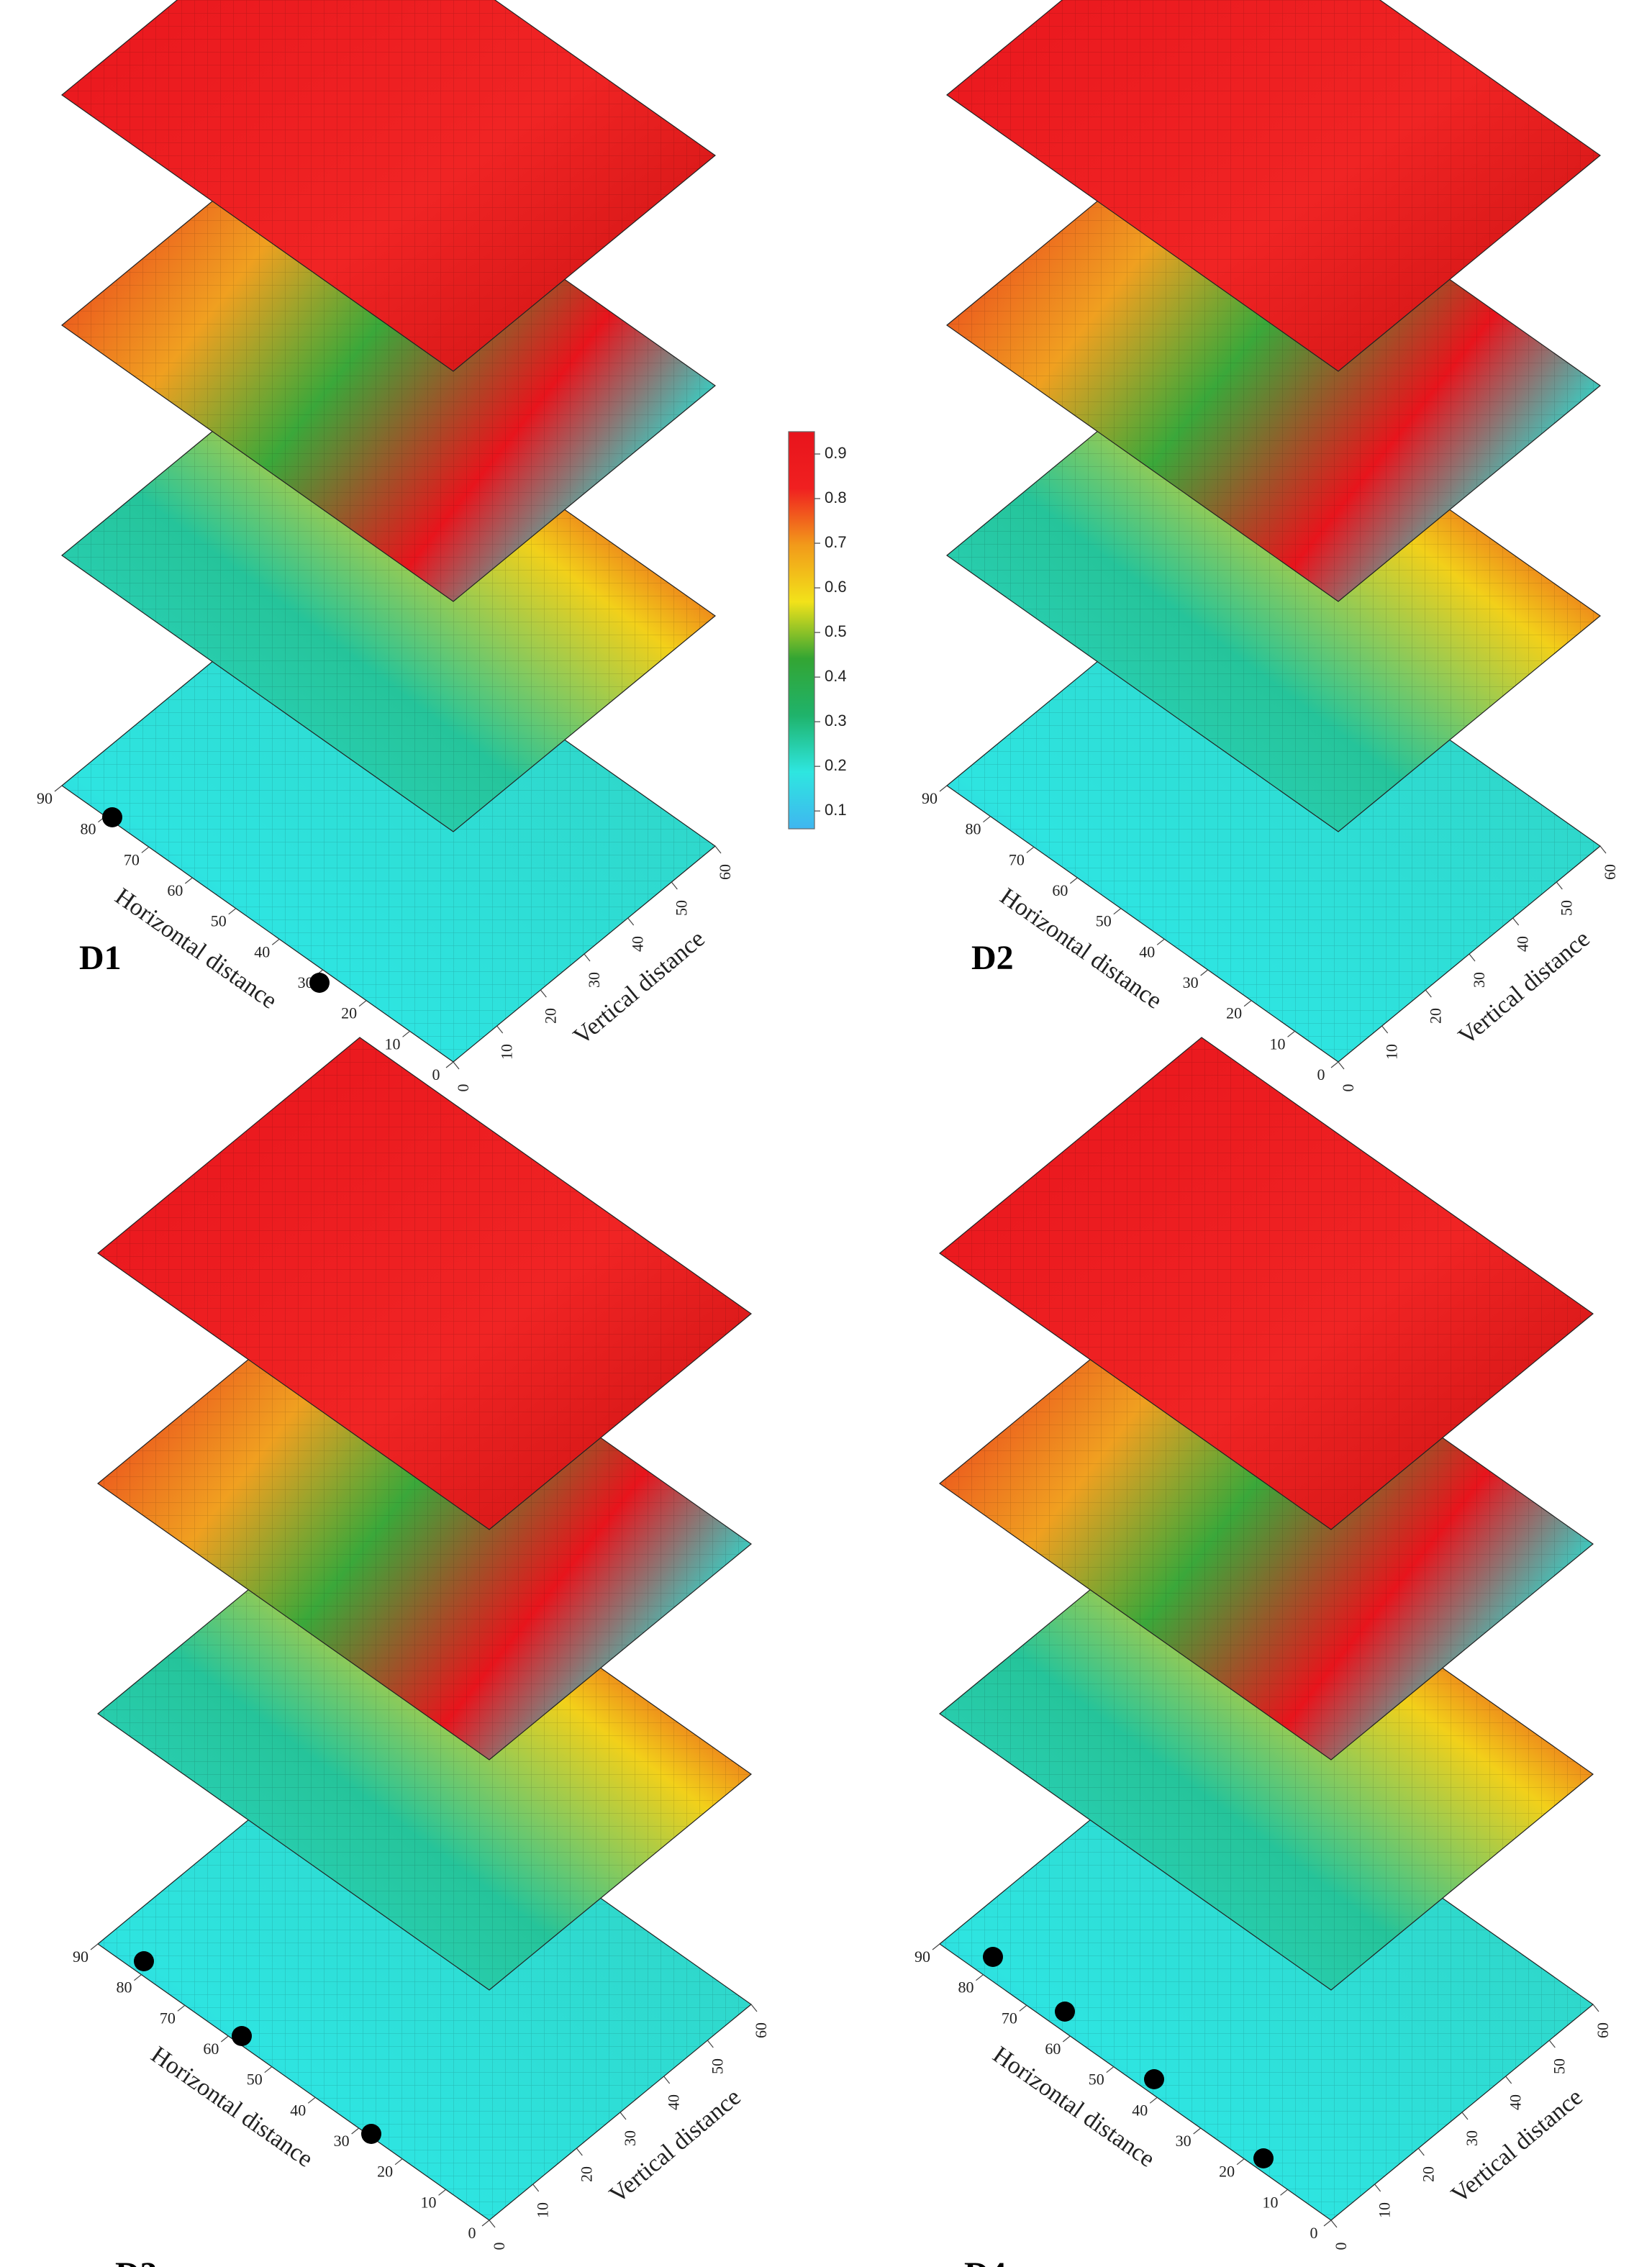  I want to click on colorbar-tick-label: 0.3, so click(836, 721).